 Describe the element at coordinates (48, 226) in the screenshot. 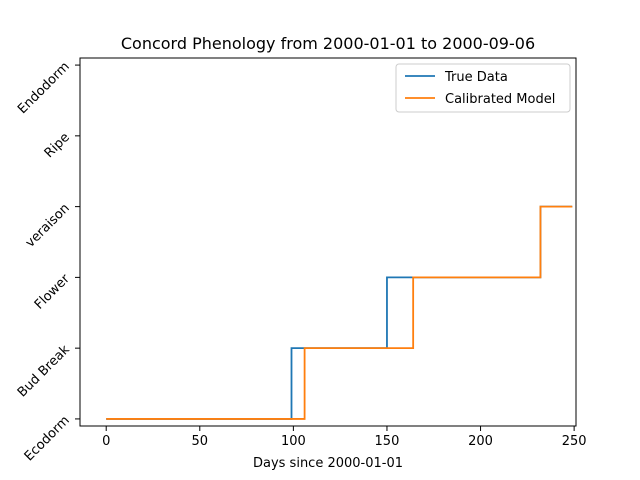

I see `y-tick-label: veraison` at that location.